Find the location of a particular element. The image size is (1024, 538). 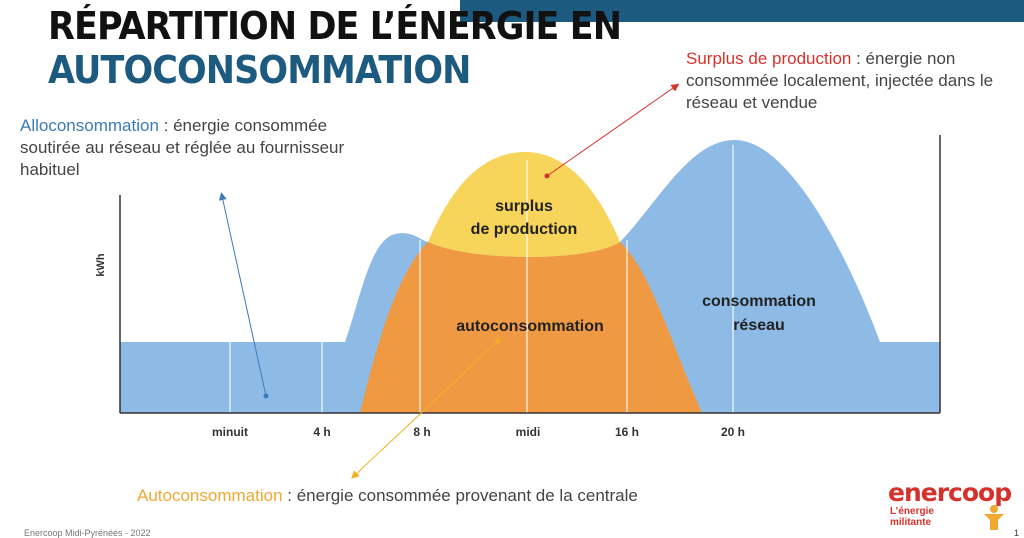

surplus-area is located at coordinates (524, 204).